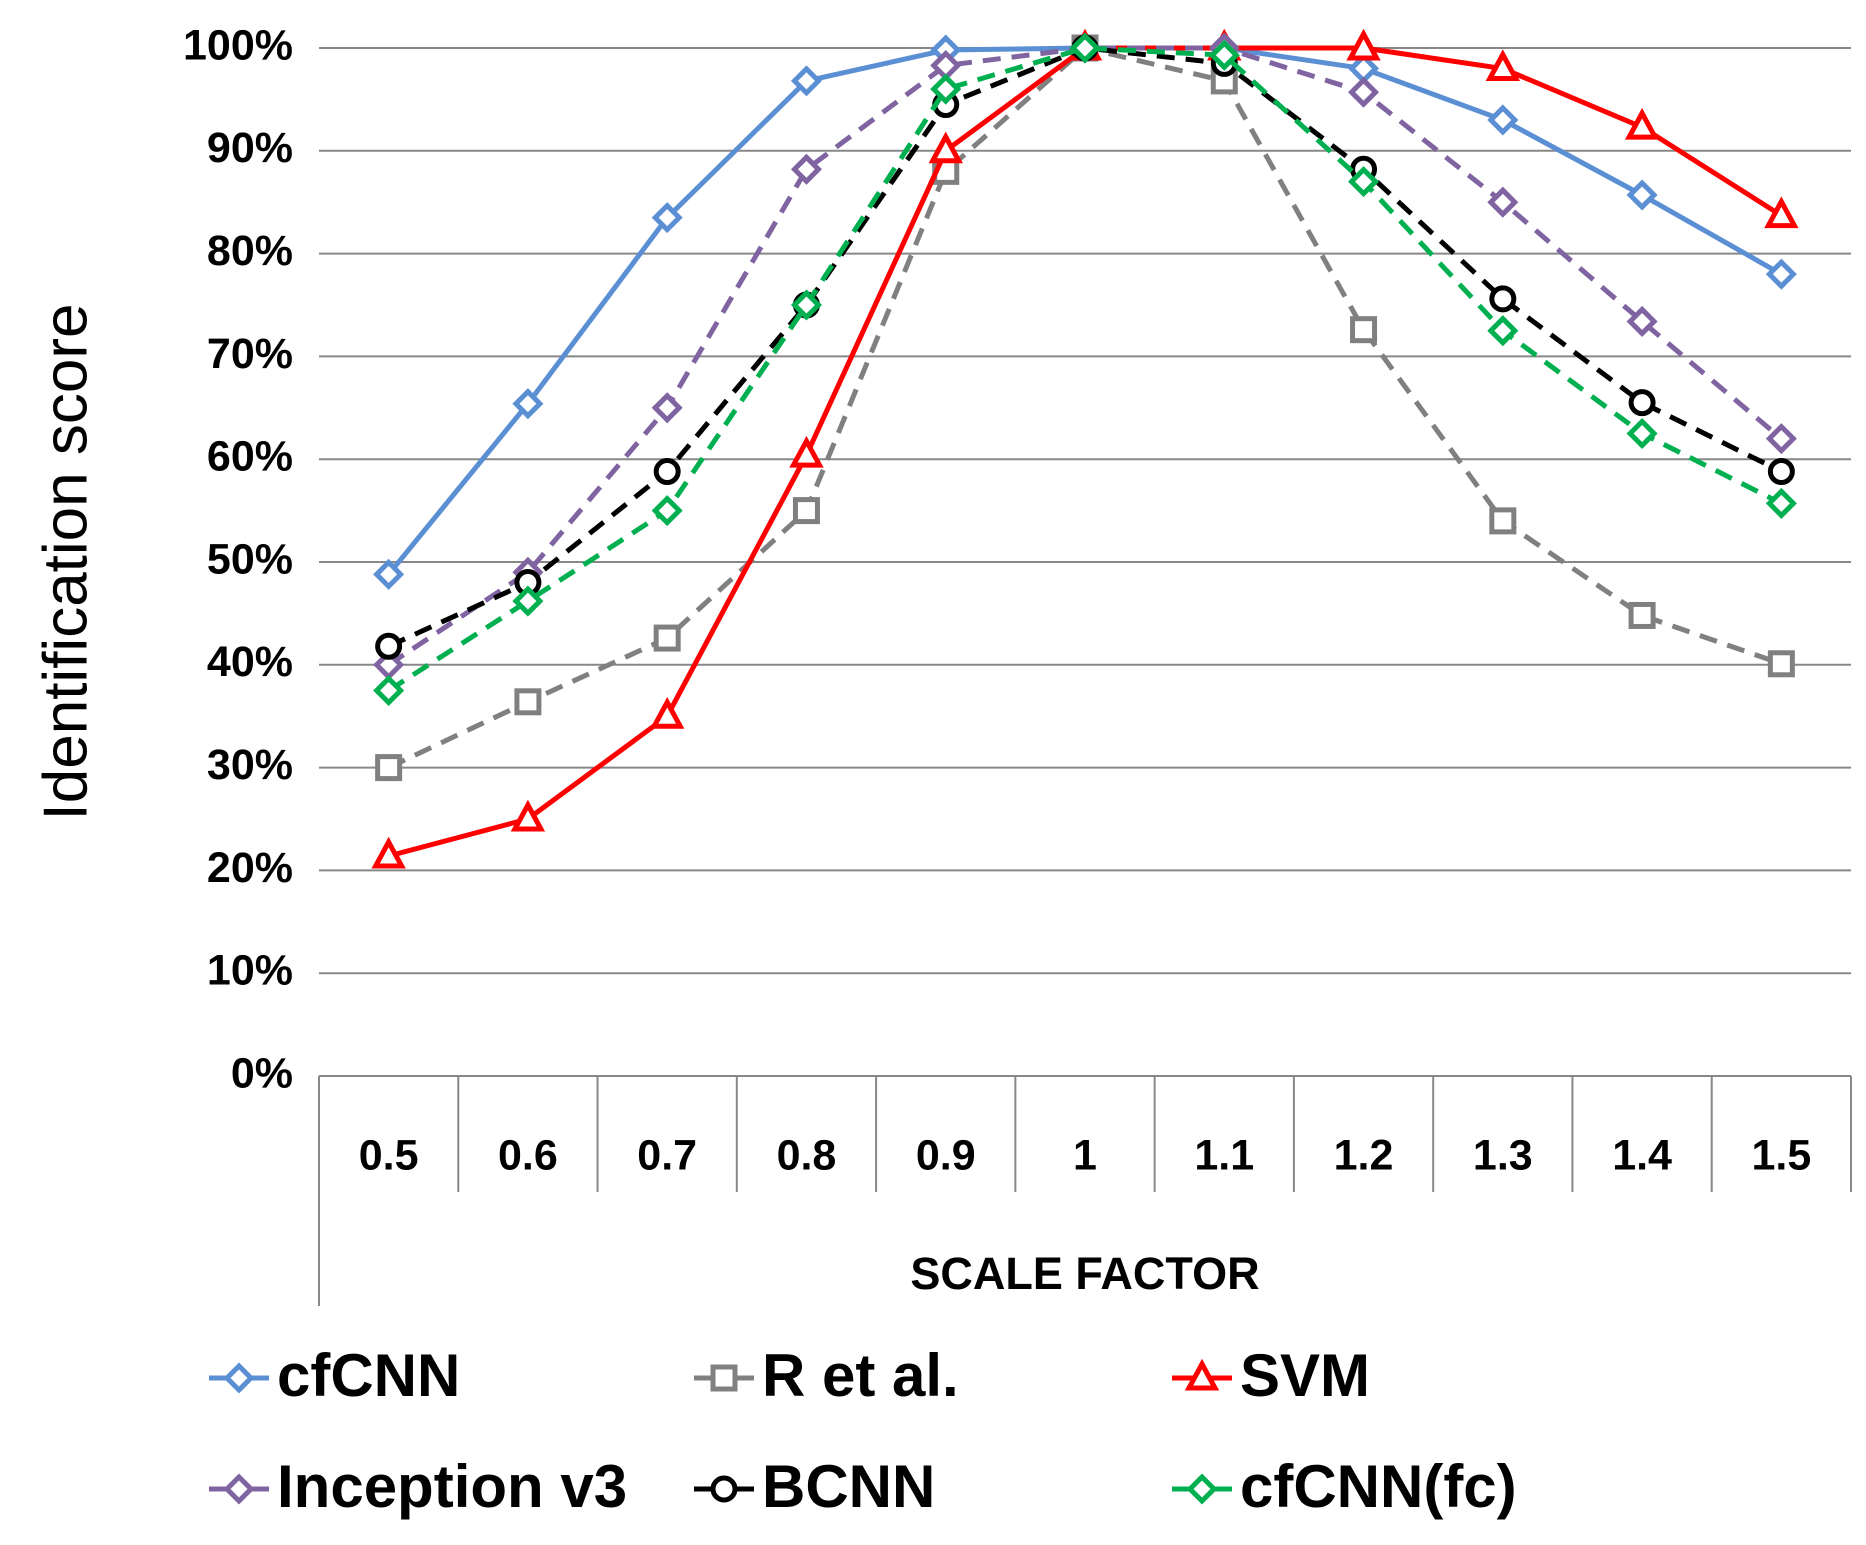 Image resolution: width=1866 pixels, height=1545 pixels. What do you see at coordinates (262, 1073) in the screenshot?
I see `y-tick-label: 0%` at bounding box center [262, 1073].